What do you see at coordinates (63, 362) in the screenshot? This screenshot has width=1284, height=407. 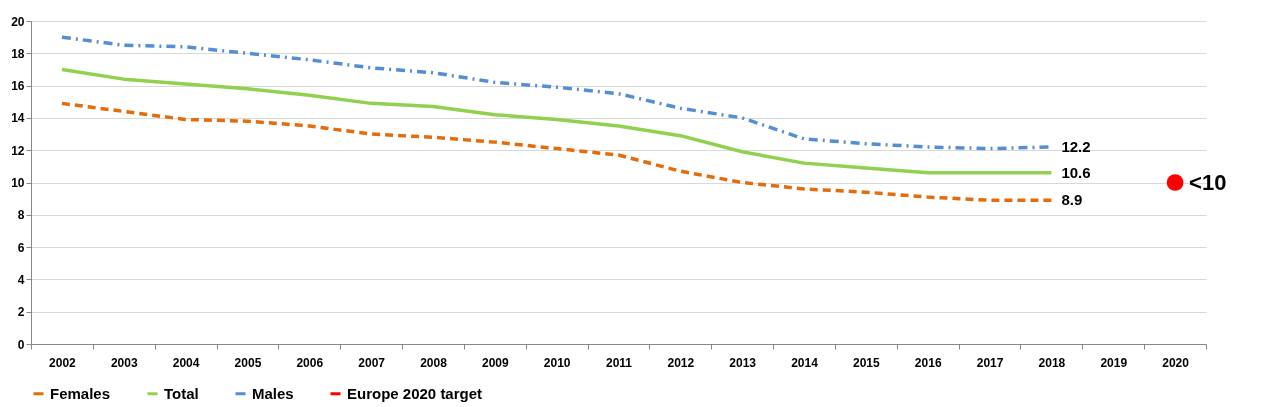 I see `x-tick-label: 2002` at bounding box center [63, 362].